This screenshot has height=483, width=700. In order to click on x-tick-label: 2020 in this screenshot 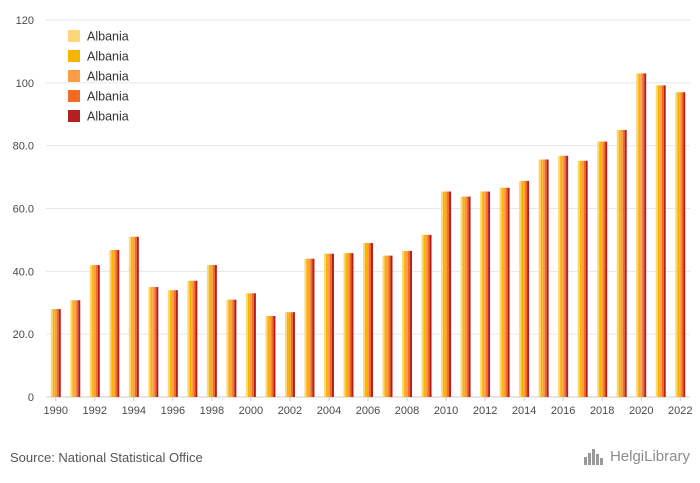, I will do `click(641, 411)`.